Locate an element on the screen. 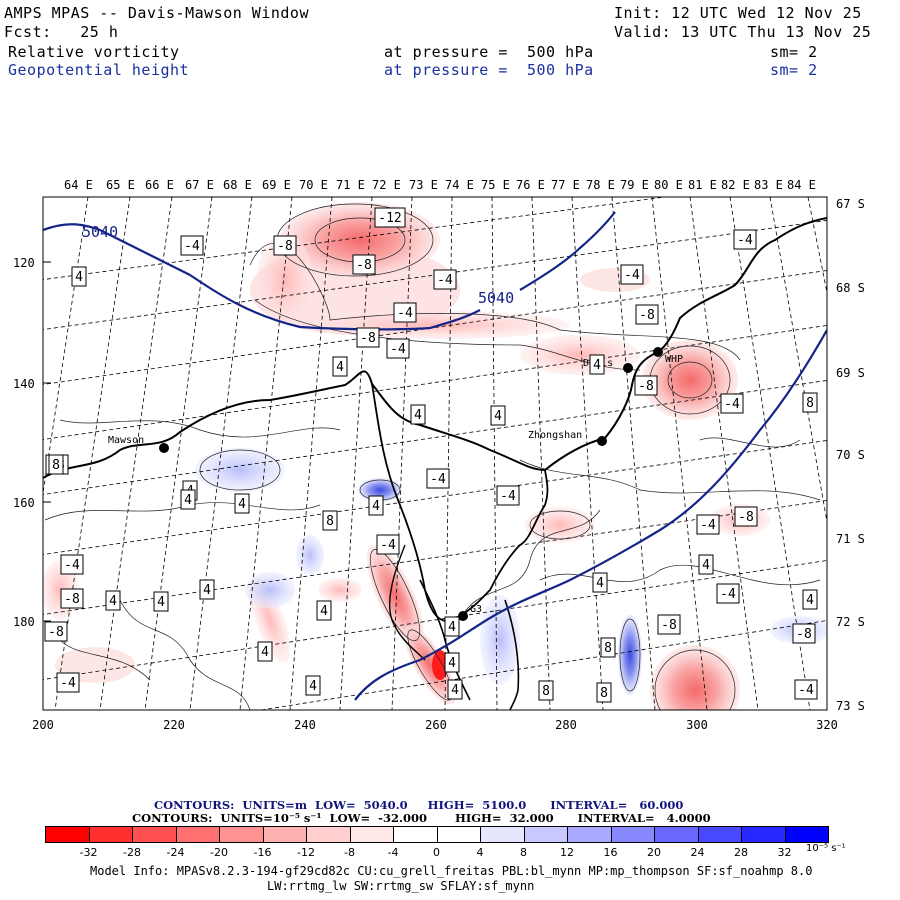 The width and height of the screenshot is (900, 900). lon-label: 83 E is located at coordinates (768, 185).